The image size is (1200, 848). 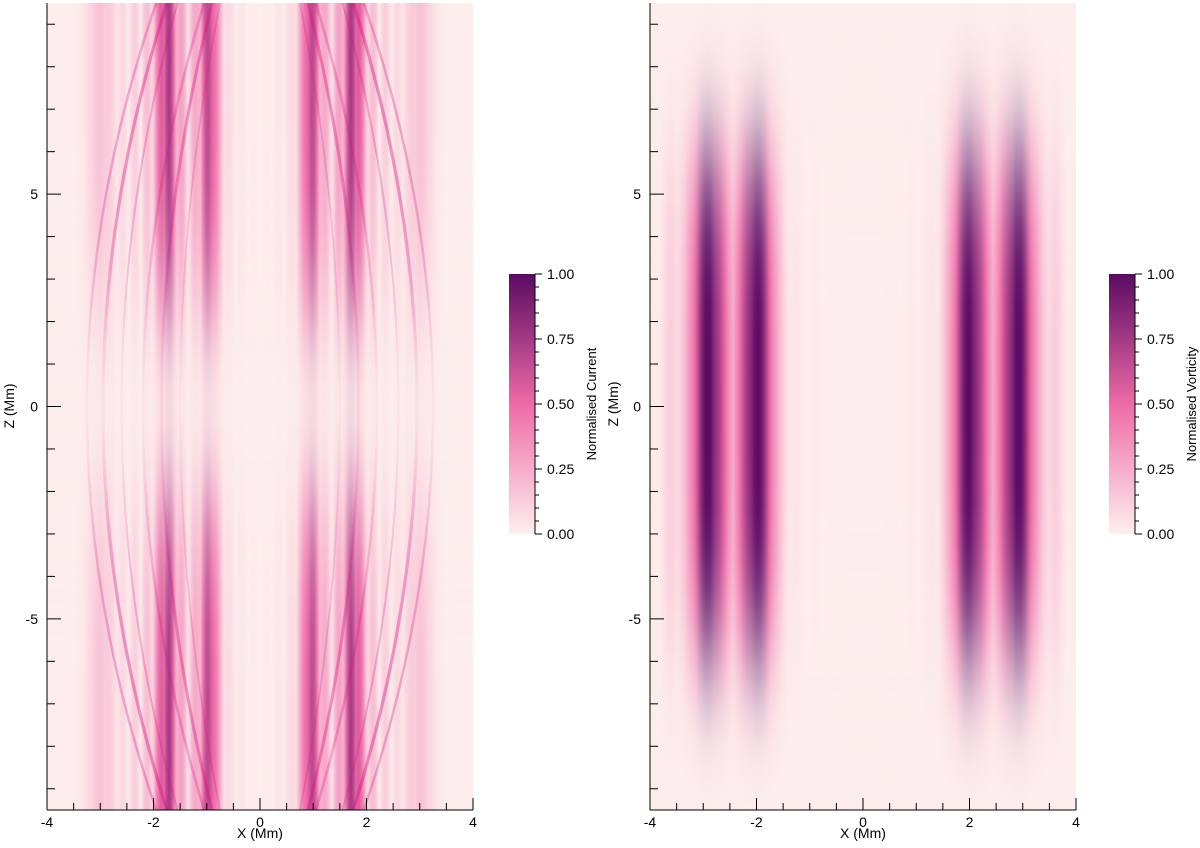 I want to click on y-axis-title-left: Z (Mm), so click(x=9, y=405).